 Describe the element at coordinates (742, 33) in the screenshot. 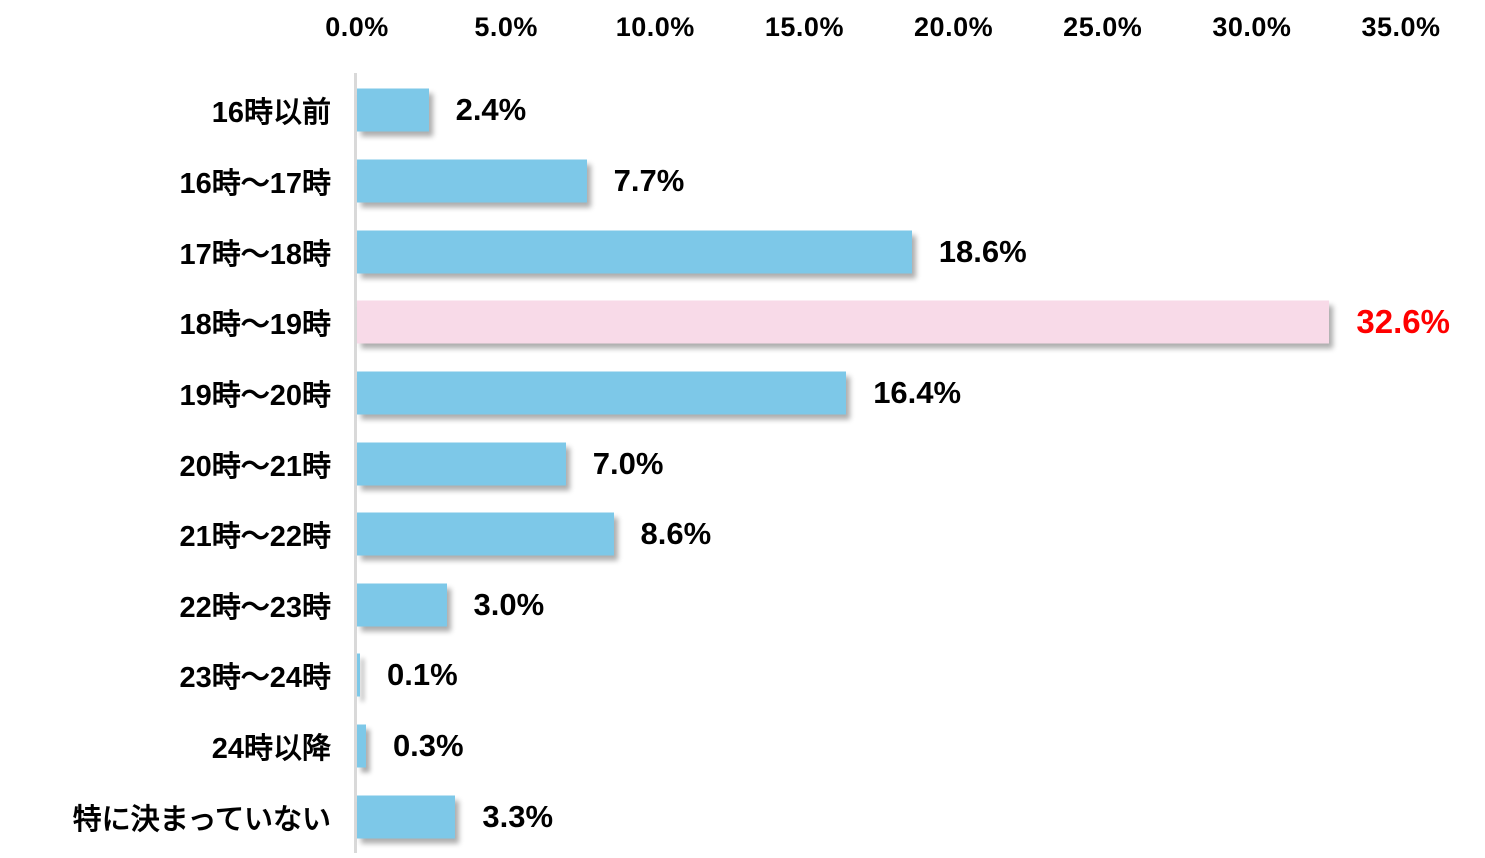

I see `x-axis-ticks: 0.0% 5.0% 10.0% 15.0% 20.0% 25.0% 30.0% 35.0%` at that location.